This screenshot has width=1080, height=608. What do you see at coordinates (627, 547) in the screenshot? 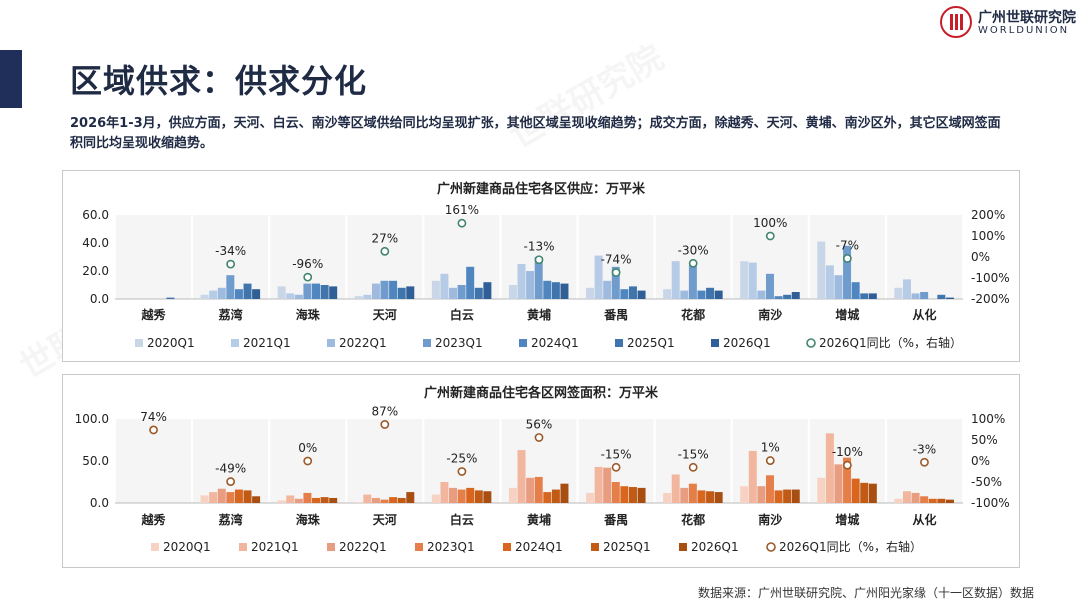
I see `legend-label: 2025Q1` at bounding box center [627, 547].